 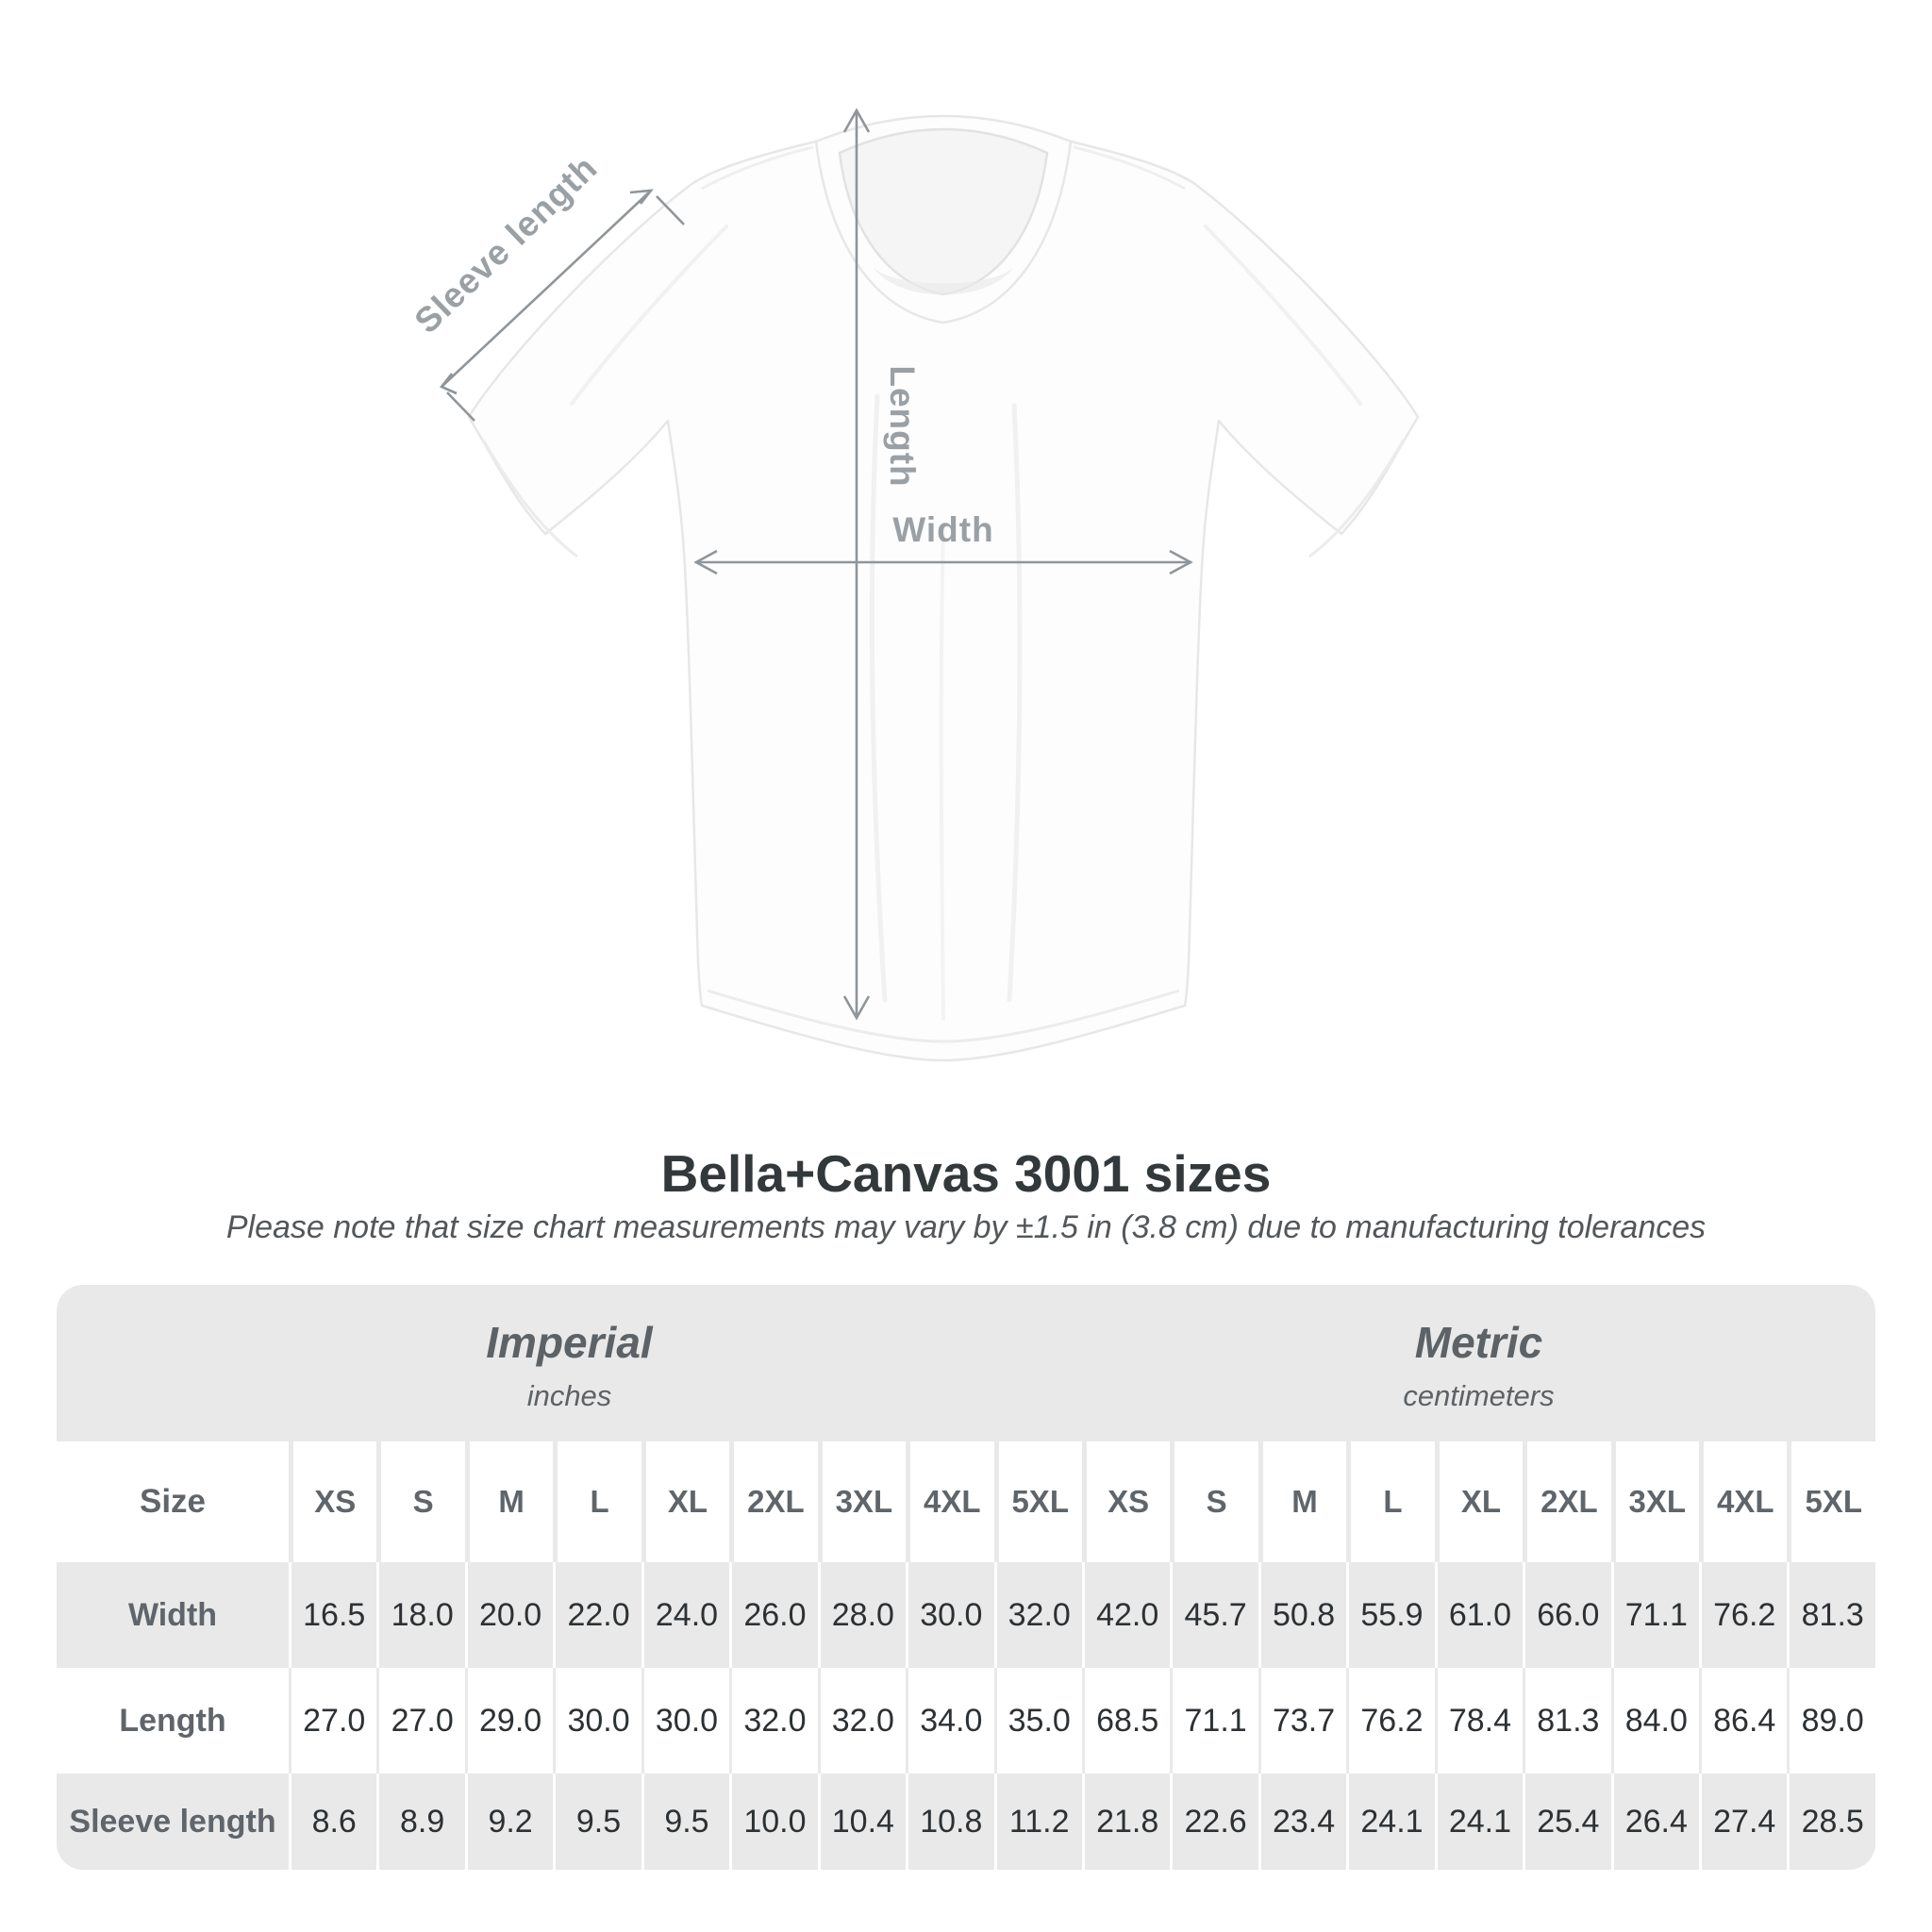 I want to click on value-cell: 22.6, so click(x=1214, y=1822).